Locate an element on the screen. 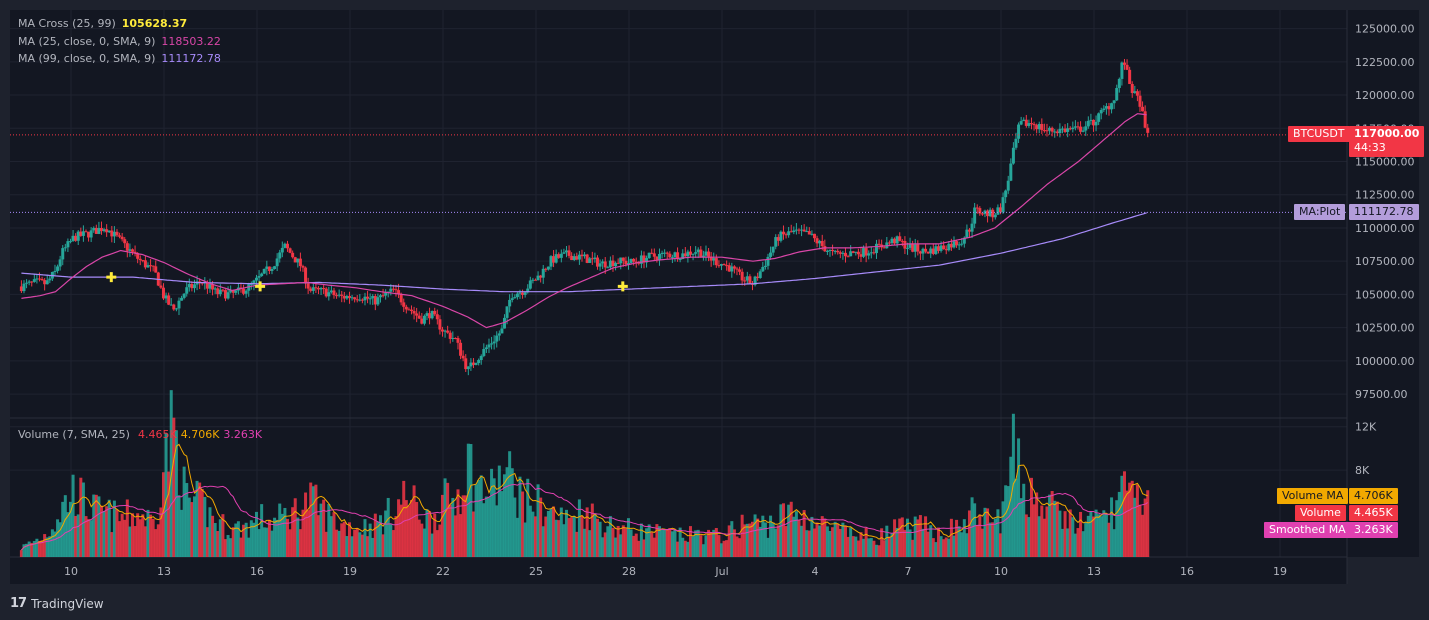 The height and width of the screenshot is (620, 1429). cross-markers is located at coordinates (367, 282).